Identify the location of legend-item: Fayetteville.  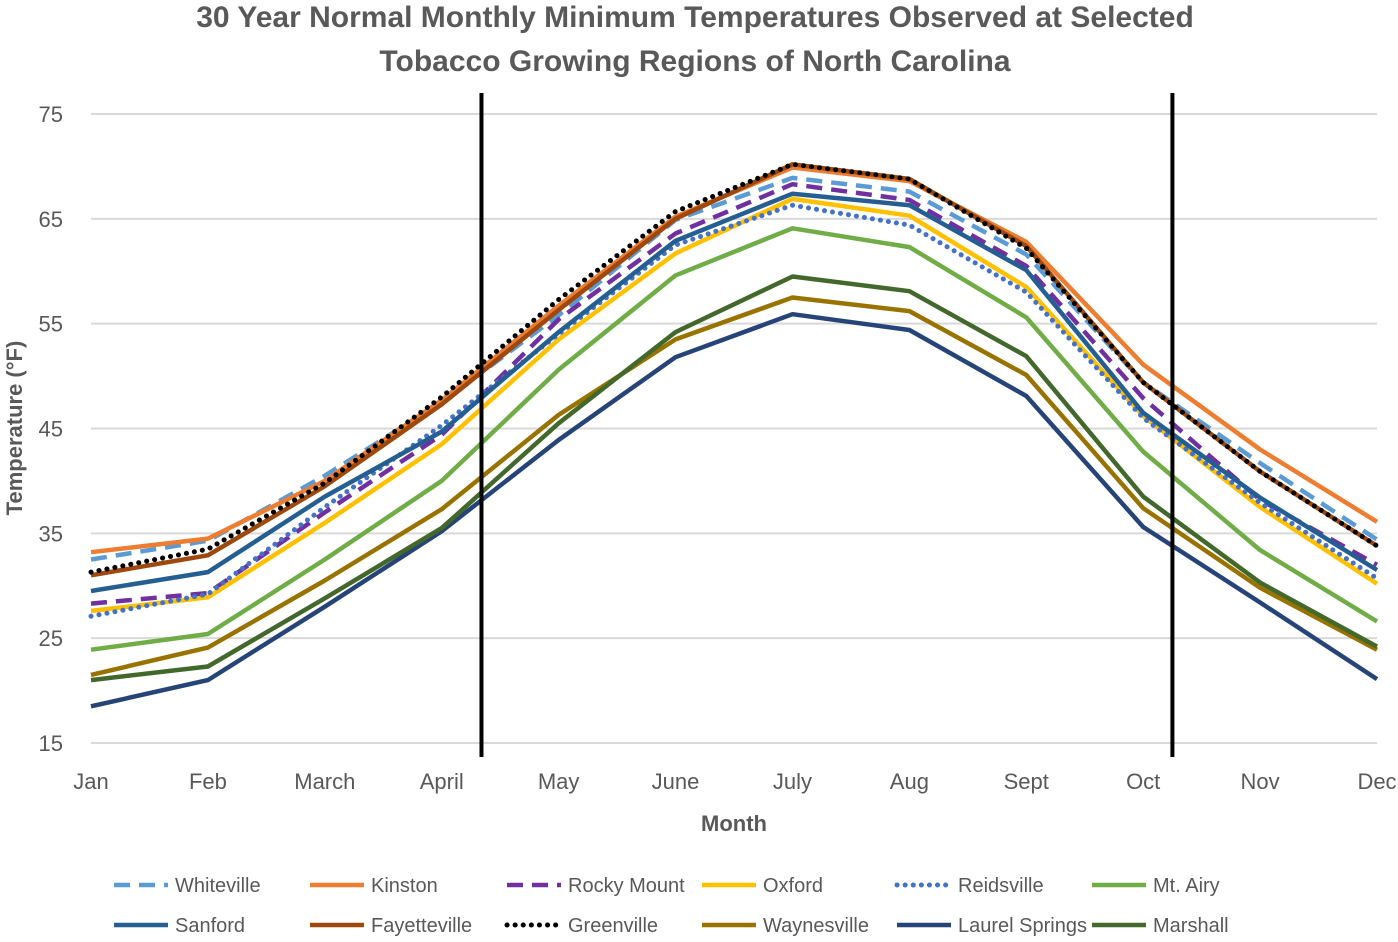
(391, 926).